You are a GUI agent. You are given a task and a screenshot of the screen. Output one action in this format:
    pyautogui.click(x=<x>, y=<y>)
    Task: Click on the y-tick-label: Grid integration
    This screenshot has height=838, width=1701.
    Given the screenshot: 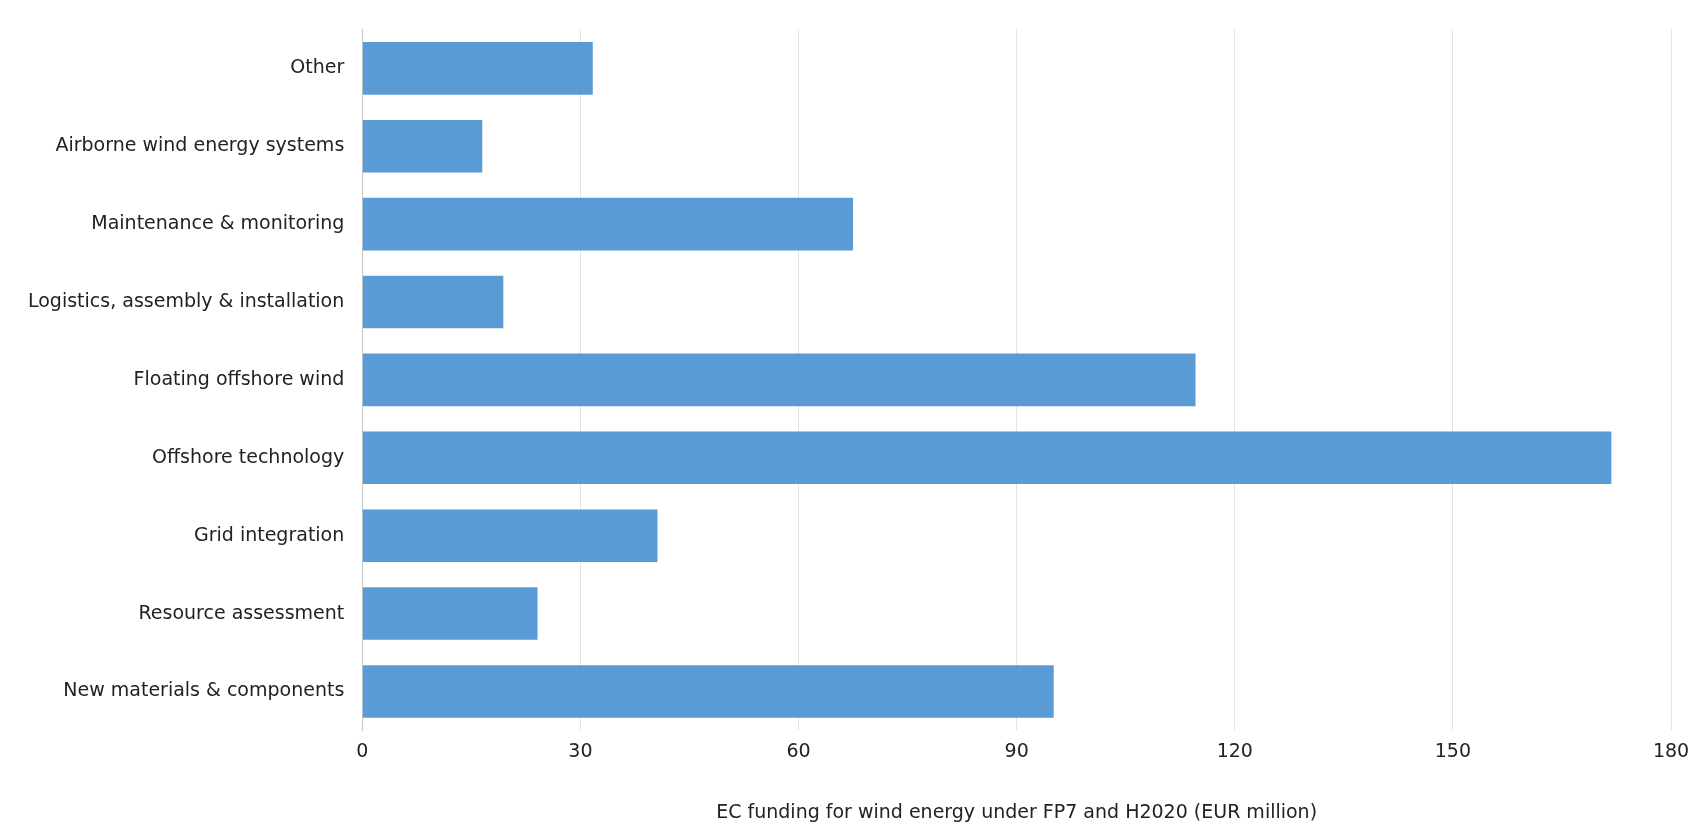 What is the action you would take?
    pyautogui.click(x=269, y=533)
    